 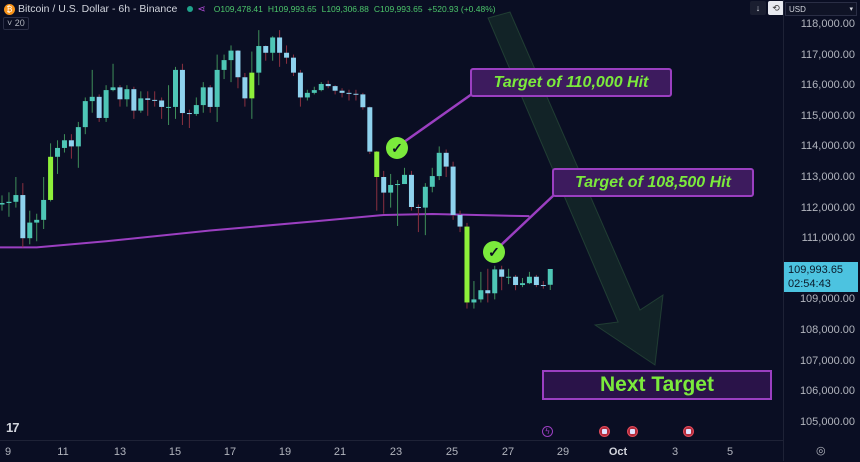 I want to click on indicators-toggle: ˅ 20, so click(x=16, y=23).